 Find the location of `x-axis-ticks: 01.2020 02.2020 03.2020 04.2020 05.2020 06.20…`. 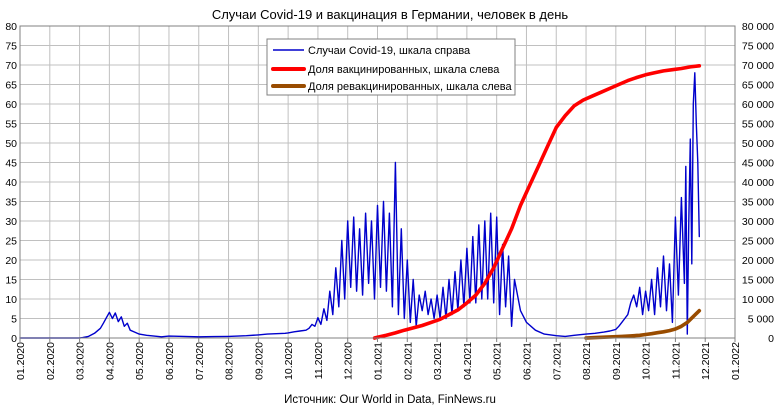

x-axis-ticks: 01.2020 02.2020 03.2020 04.2020 05.2020 06.20… is located at coordinates (378, 359).